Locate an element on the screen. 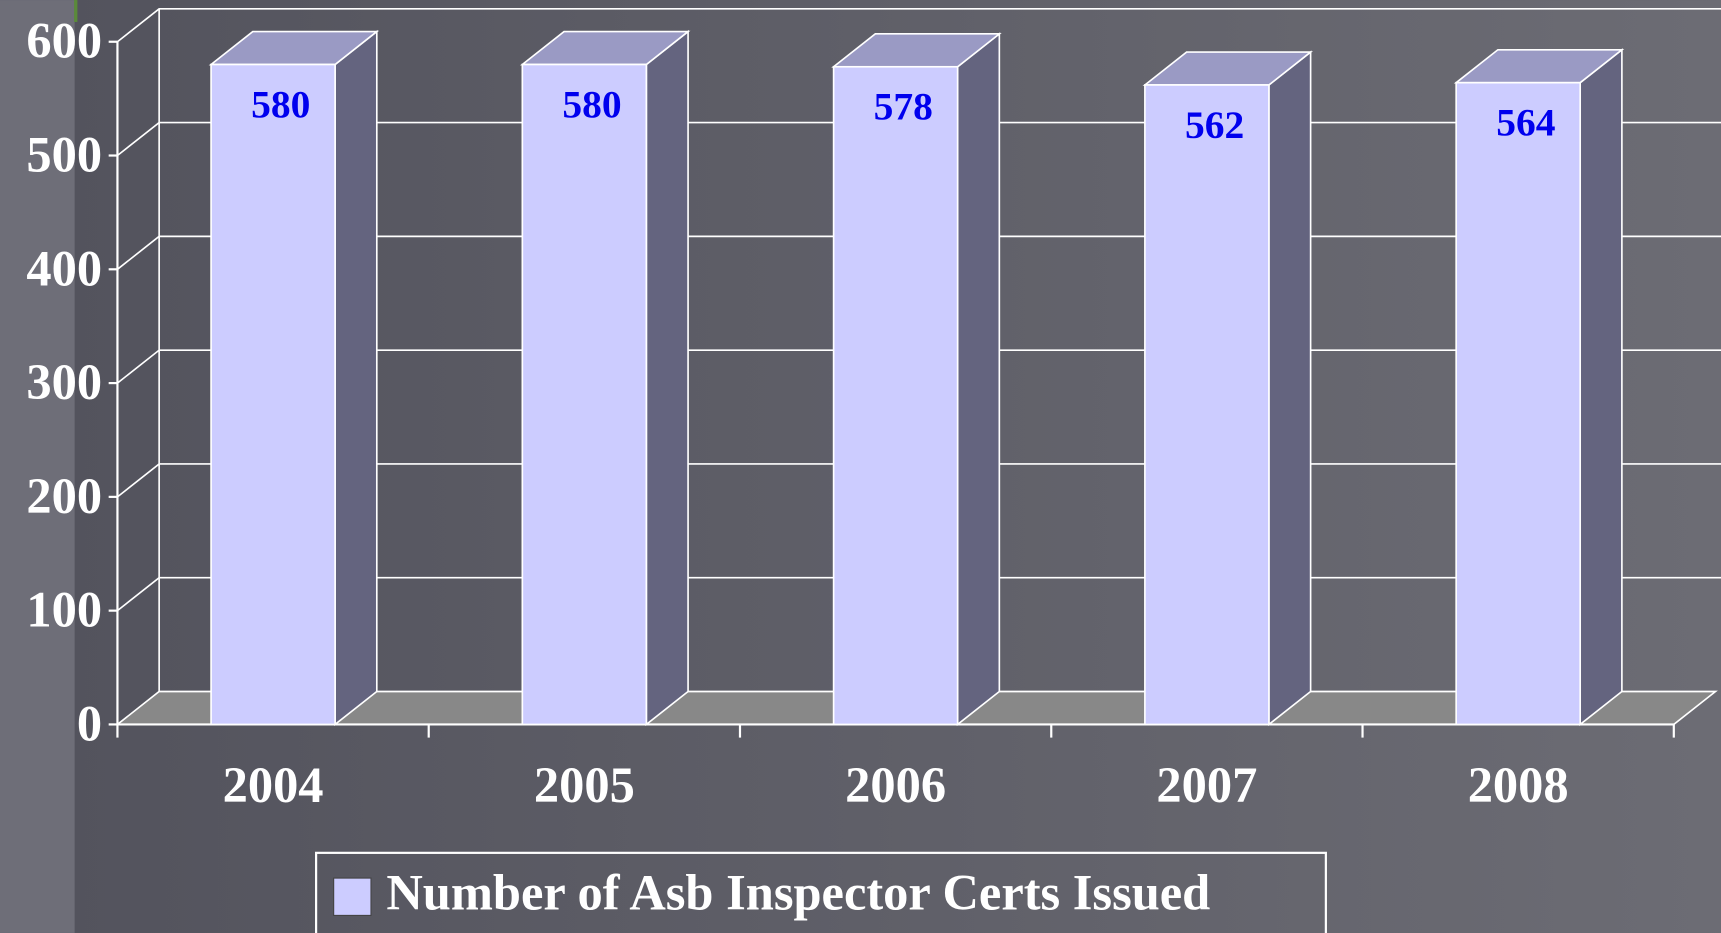 The width and height of the screenshot is (1721, 933). data-label: 578 is located at coordinates (903, 107).